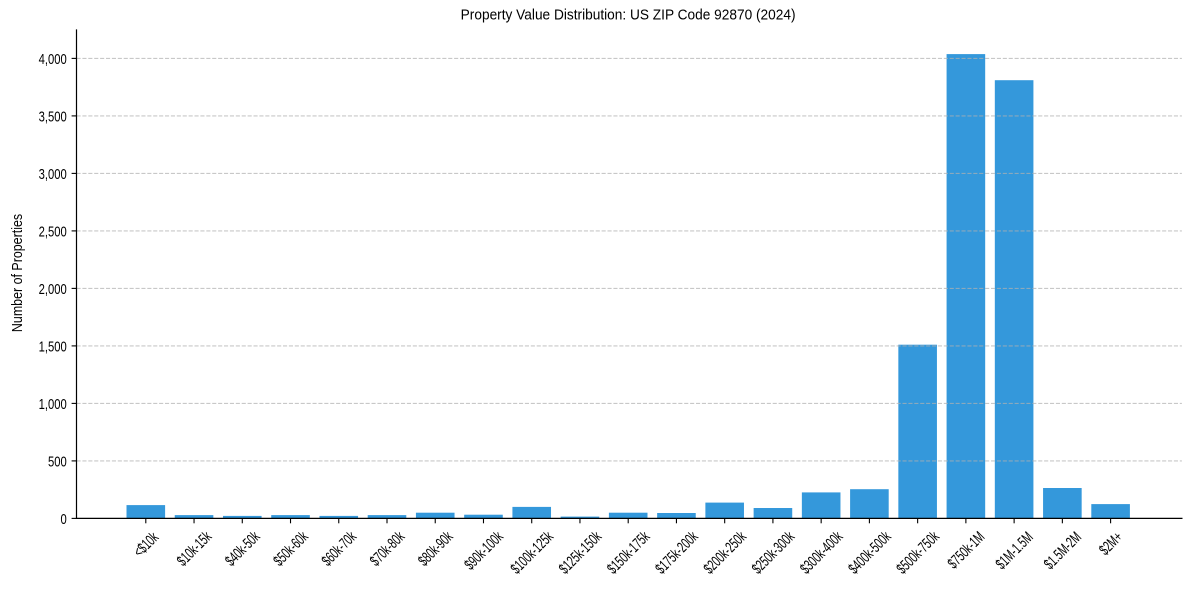 This screenshot has width=1190, height=590. Describe the element at coordinates (17, 273) in the screenshot. I see `svg-text: Number of Properties` at that location.